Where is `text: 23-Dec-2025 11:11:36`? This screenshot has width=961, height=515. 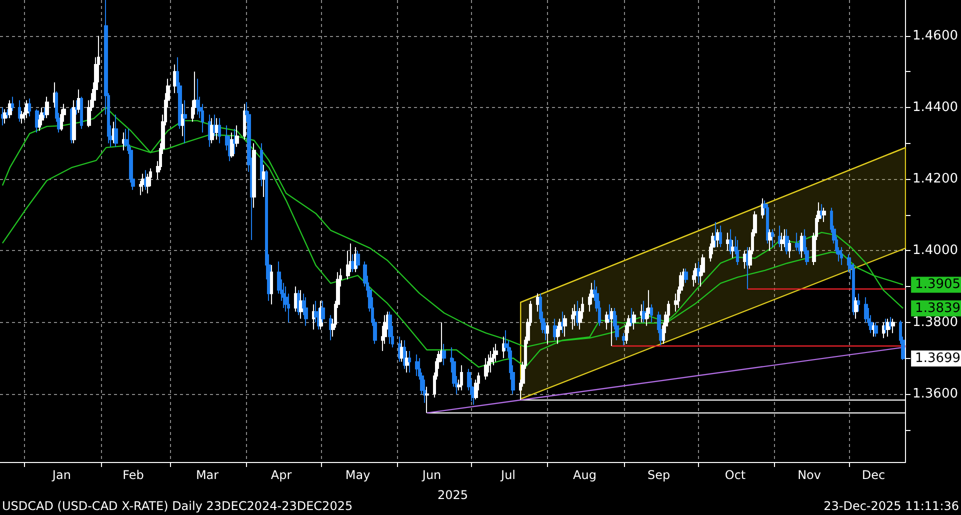 text: 23-Dec-2025 11:11:36 is located at coordinates (892, 506).